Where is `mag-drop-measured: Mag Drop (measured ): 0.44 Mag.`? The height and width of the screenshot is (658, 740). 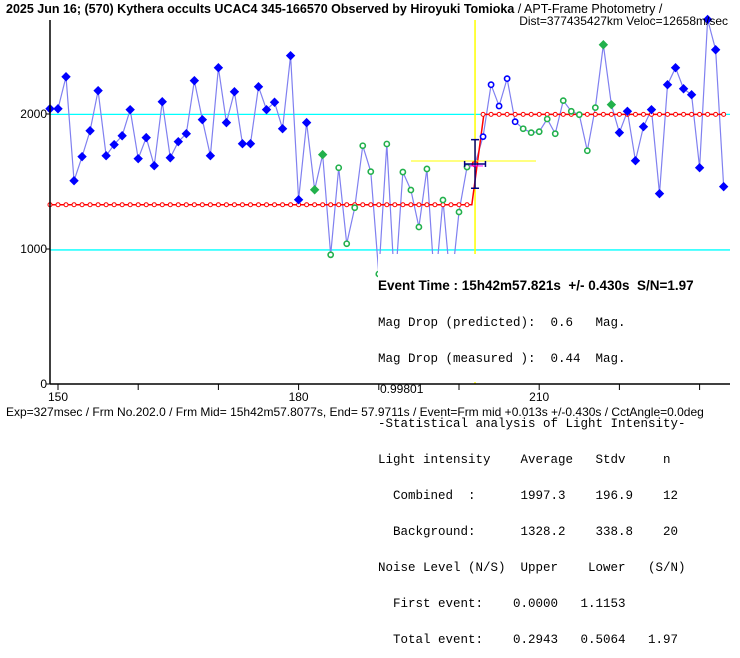
mag-drop-measured: Mag Drop (measured ): 0.44 Mag. is located at coordinates (502, 359).